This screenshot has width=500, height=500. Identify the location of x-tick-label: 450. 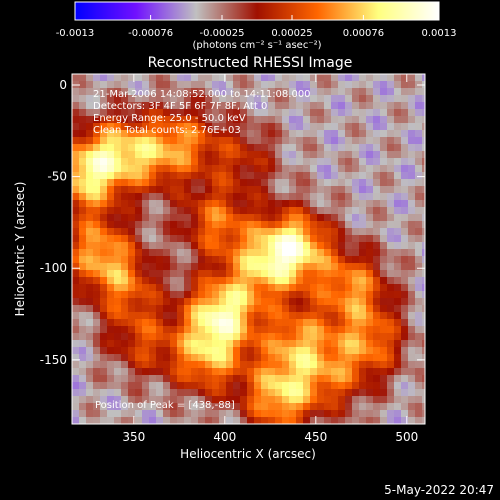
(315, 437).